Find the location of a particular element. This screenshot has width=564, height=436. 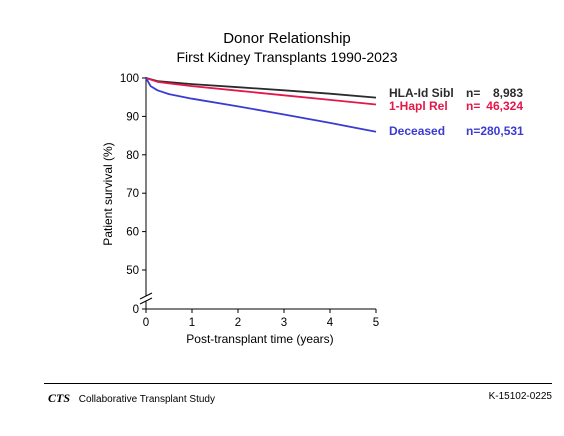

legend-label: Deceased is located at coordinates (417, 131).